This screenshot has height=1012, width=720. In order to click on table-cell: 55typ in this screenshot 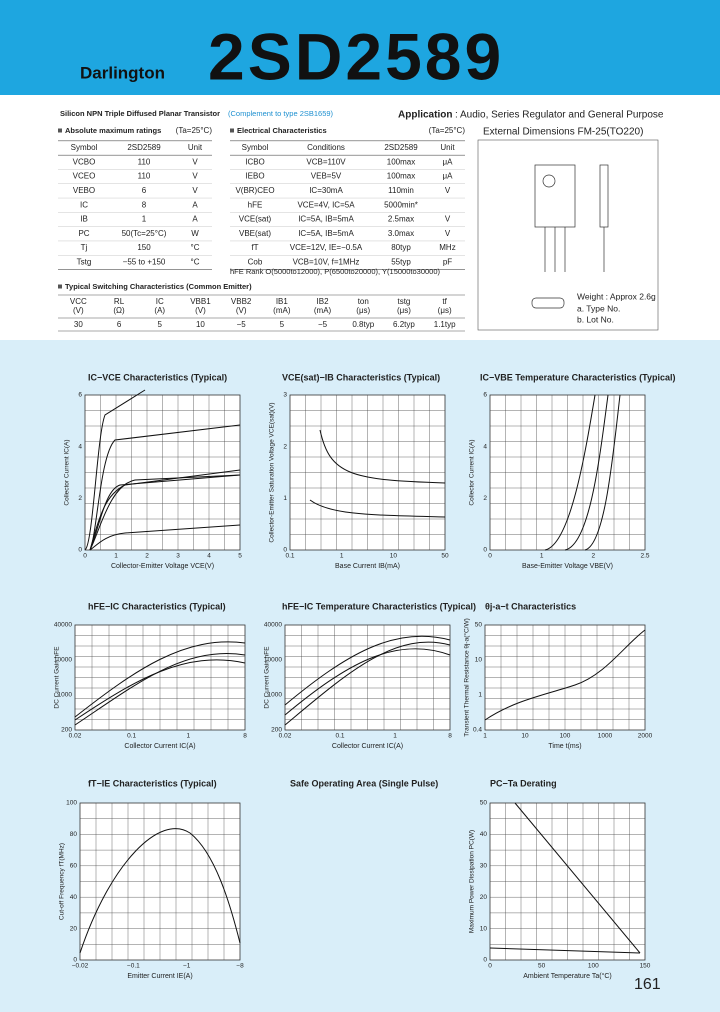, I will do `click(401, 262)`.